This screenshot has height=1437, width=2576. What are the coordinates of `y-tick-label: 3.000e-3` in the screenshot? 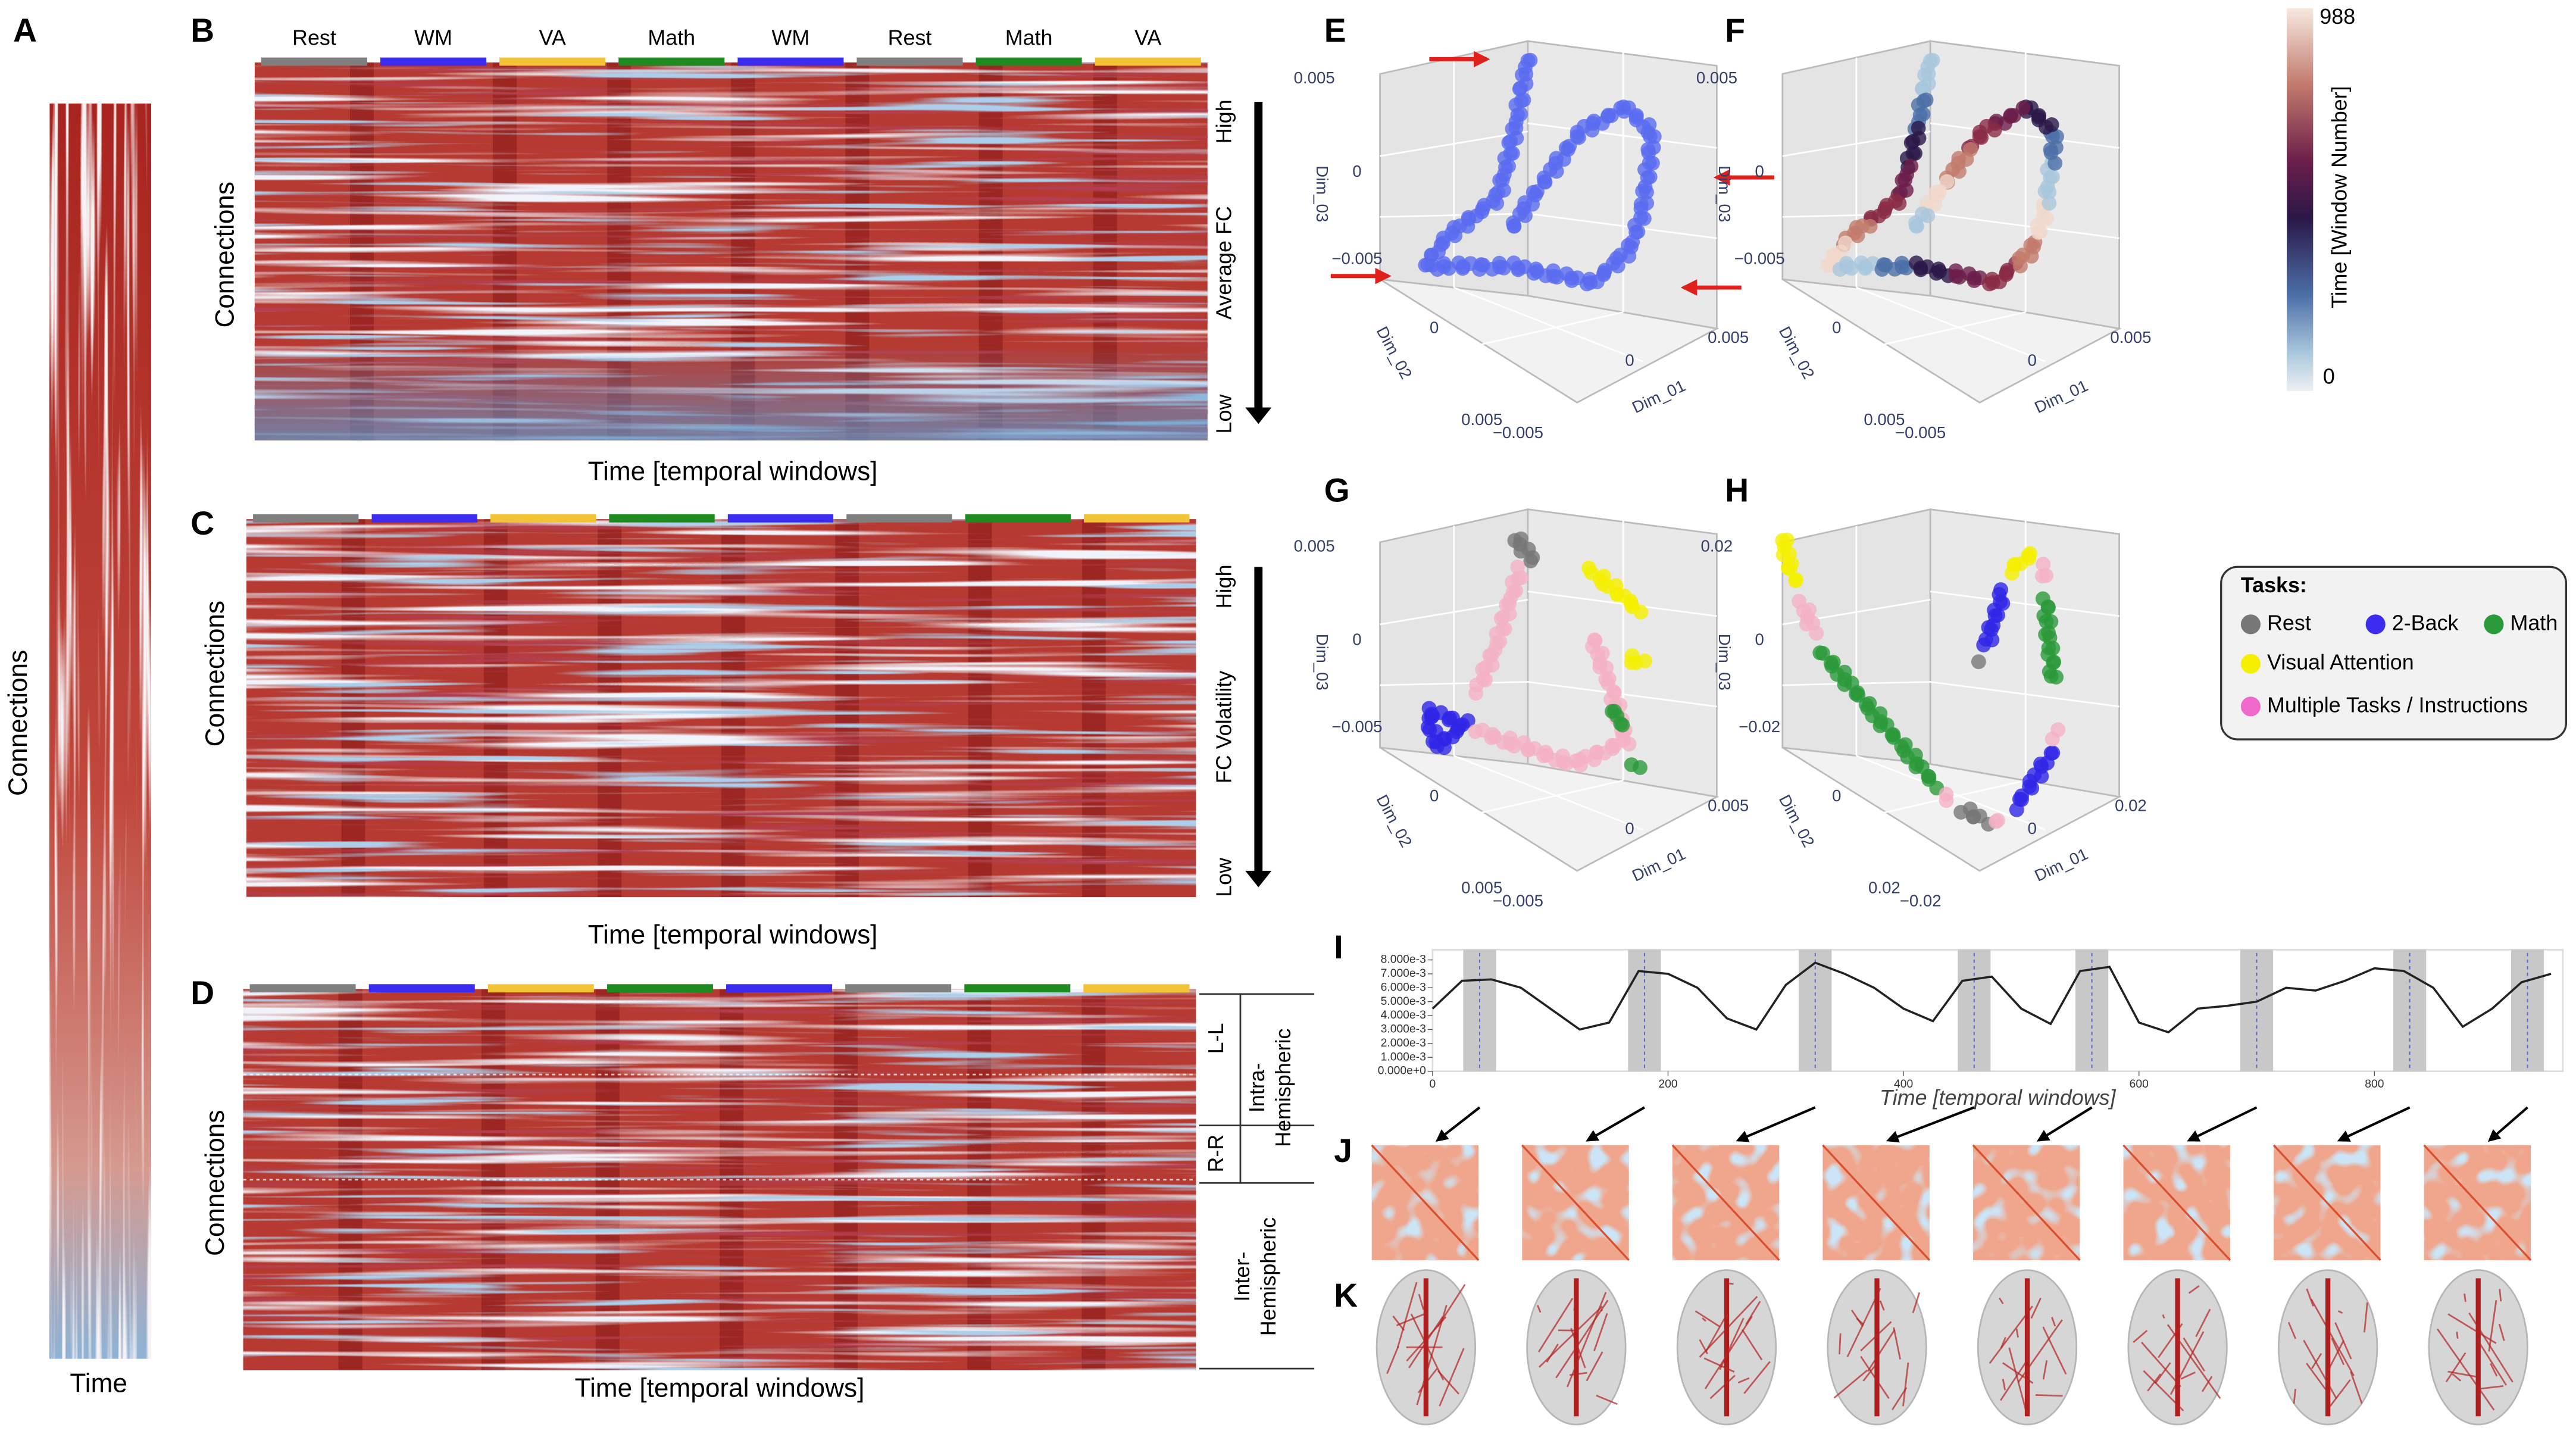 It's located at (1403, 1029).